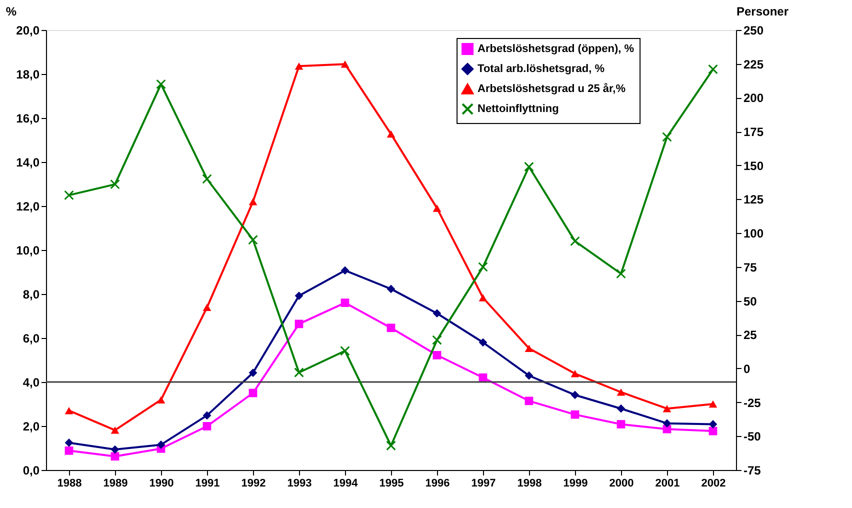  Describe the element at coordinates (31, 295) in the screenshot. I see `y-tick-label: 8,0` at that location.